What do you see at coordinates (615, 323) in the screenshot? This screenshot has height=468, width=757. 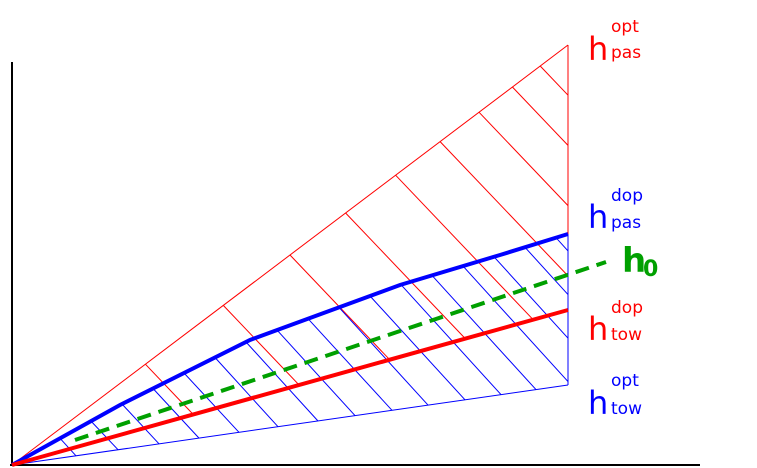 I see `label-h-dop-tow: h dop tow` at bounding box center [615, 323].